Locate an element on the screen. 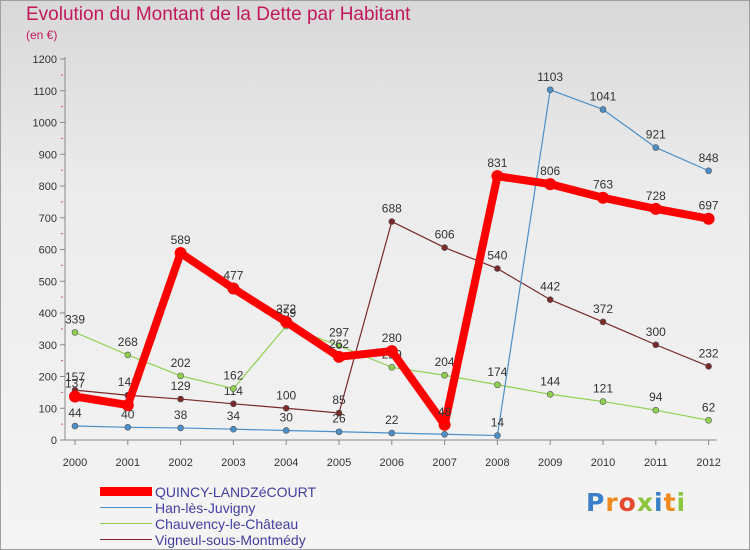 The height and width of the screenshot is (550, 750). data-label: 280 is located at coordinates (392, 338).